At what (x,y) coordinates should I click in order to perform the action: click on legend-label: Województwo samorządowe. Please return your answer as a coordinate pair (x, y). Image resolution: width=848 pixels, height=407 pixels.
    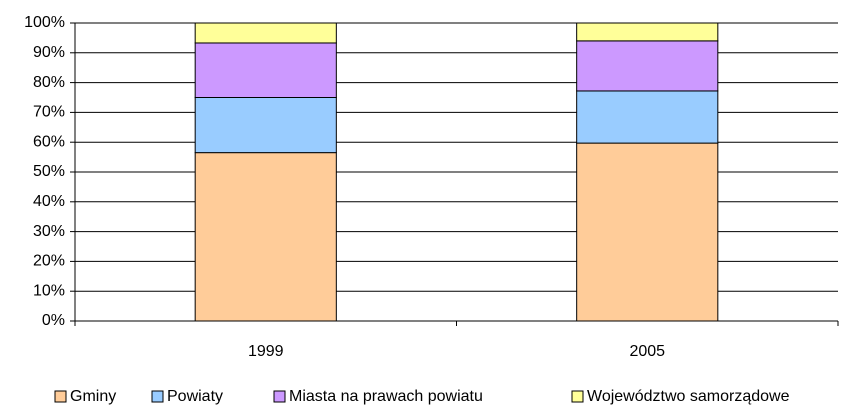
    Looking at the image, I should click on (688, 396).